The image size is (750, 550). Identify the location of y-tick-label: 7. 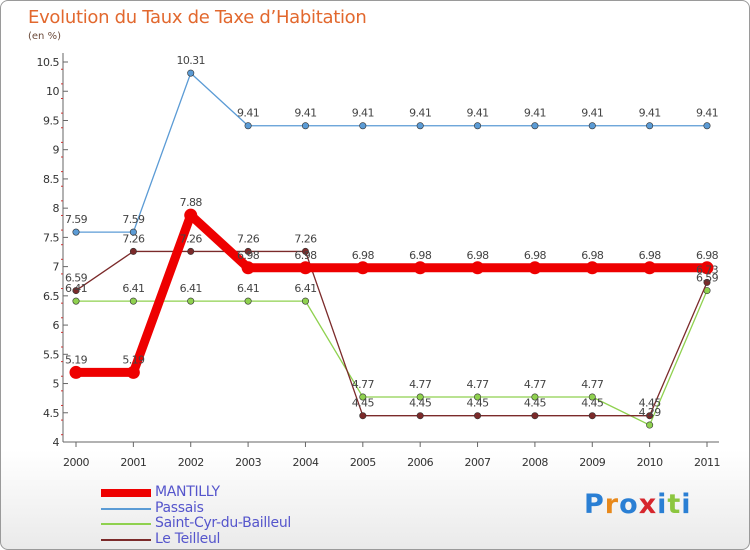
(56, 267).